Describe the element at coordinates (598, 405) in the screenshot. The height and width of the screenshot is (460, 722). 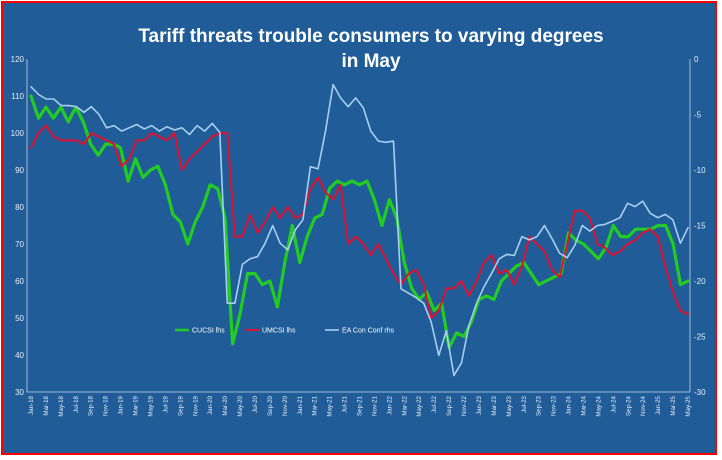
I see `x-tick-label: May-24` at that location.